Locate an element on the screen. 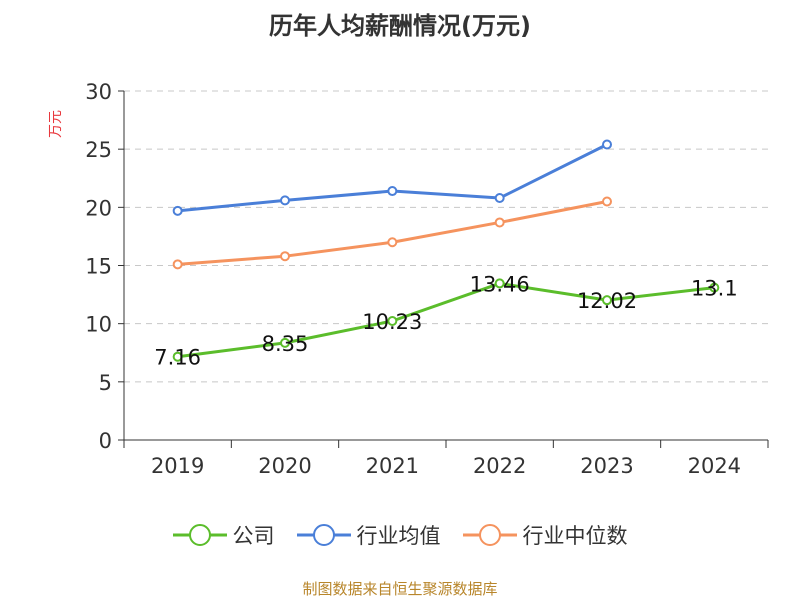  x-tick-label: 2024 is located at coordinates (714, 466).